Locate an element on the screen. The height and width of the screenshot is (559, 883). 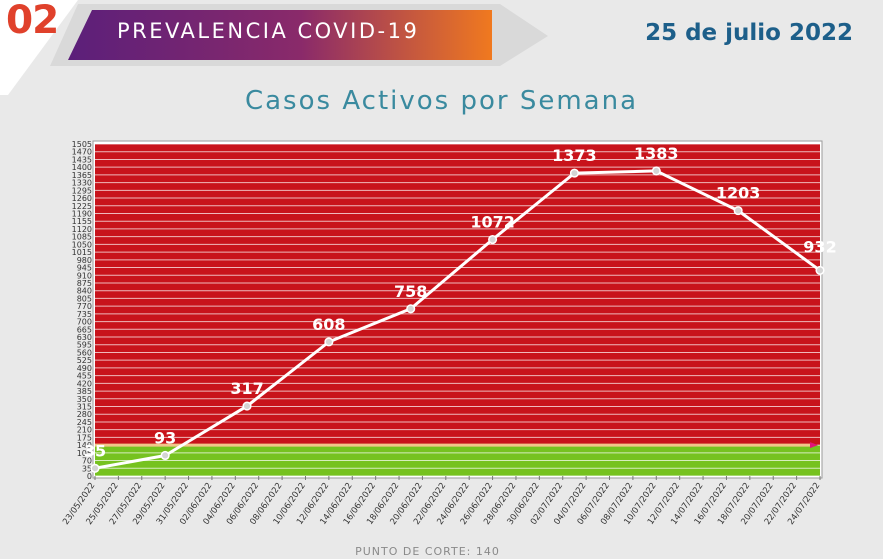
y-tick-label: 560 is located at coordinates (84, 352).